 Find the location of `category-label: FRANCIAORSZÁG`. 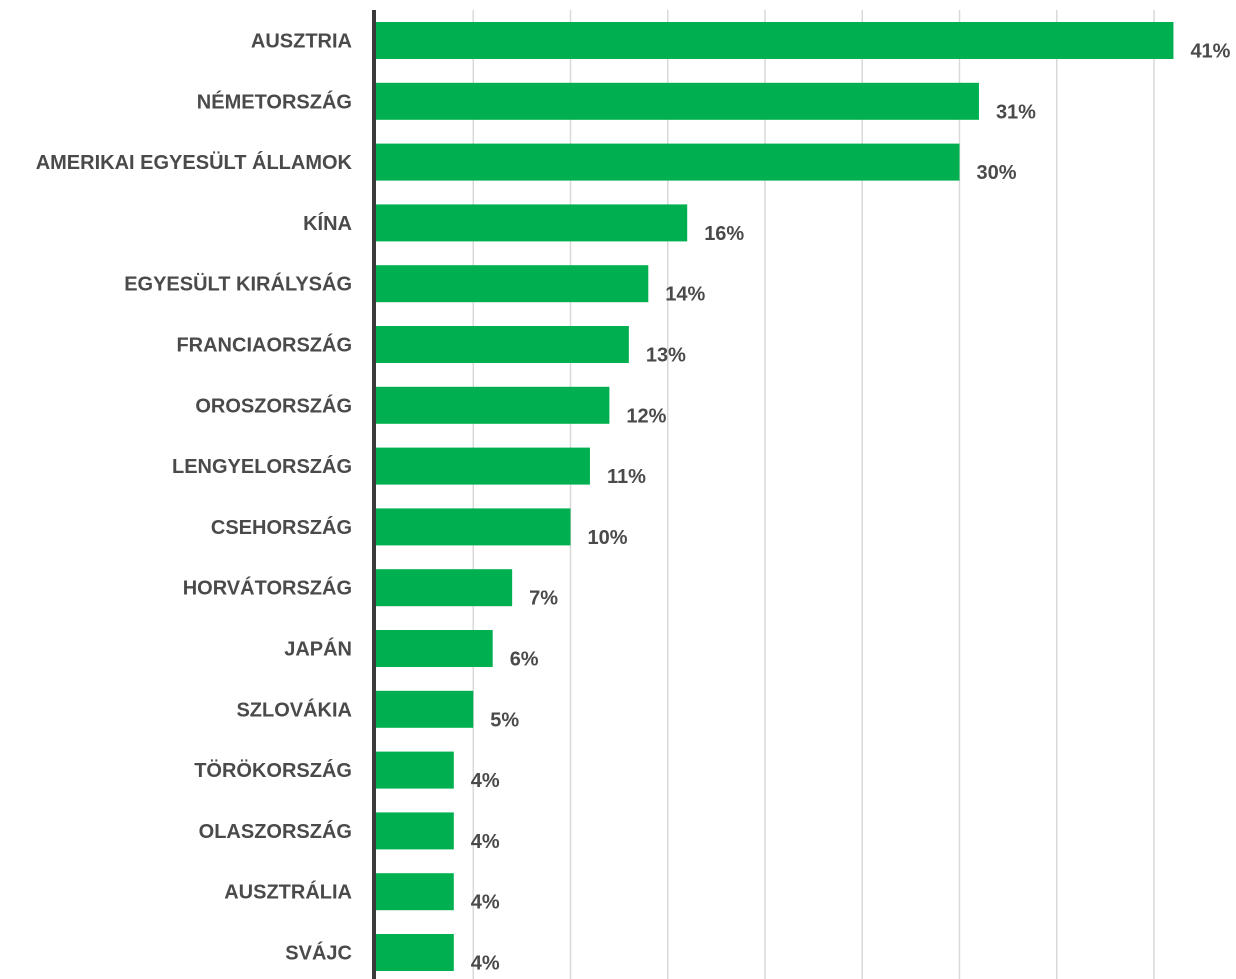

category-label: FRANCIAORSZÁG is located at coordinates (264, 345).